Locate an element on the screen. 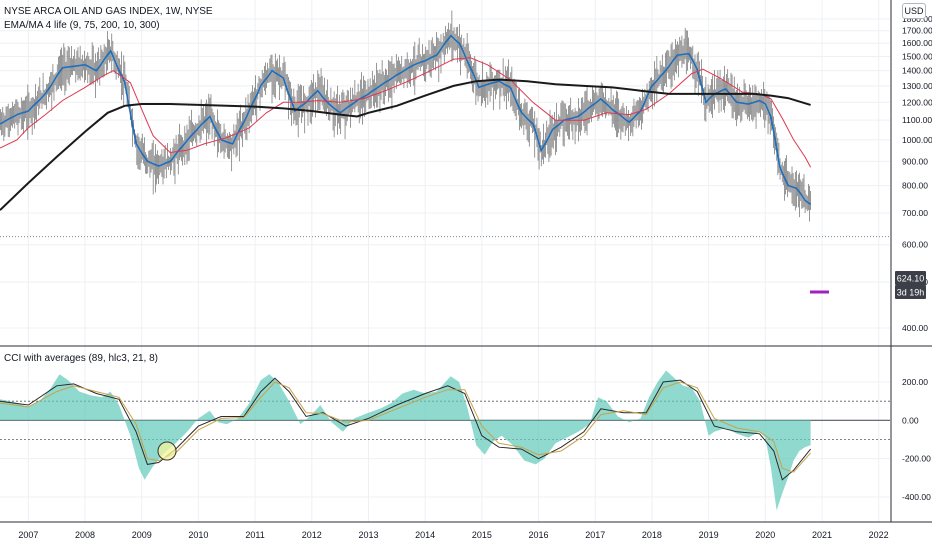 The width and height of the screenshot is (932, 555). cci-y-tick-label: -400.00 is located at coordinates (916, 497).